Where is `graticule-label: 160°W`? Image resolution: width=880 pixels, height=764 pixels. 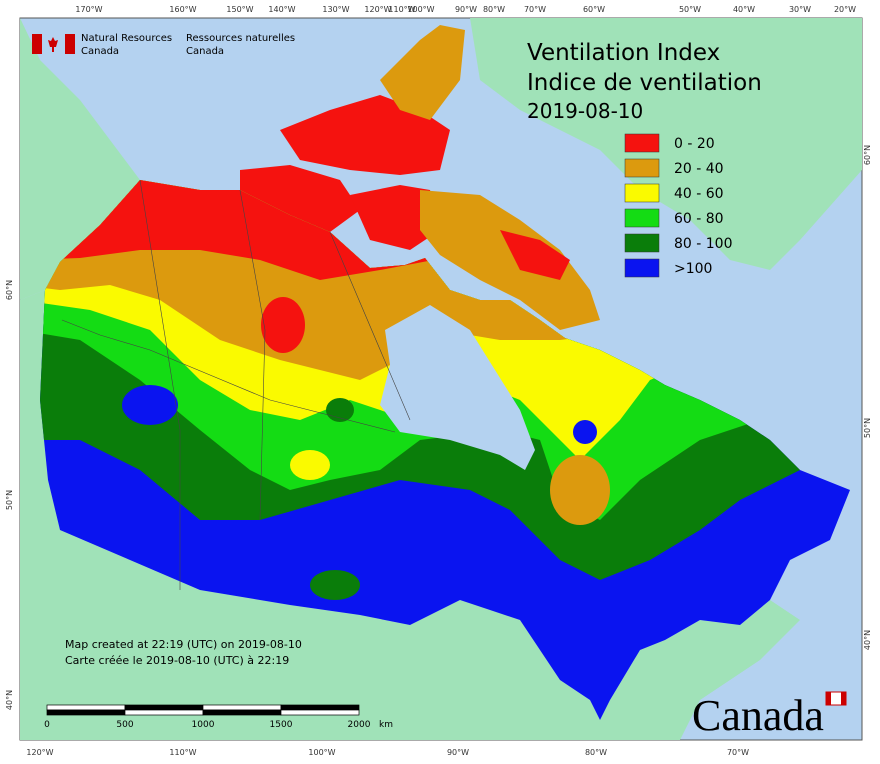 graticule-label: 160°W is located at coordinates (182, 9).